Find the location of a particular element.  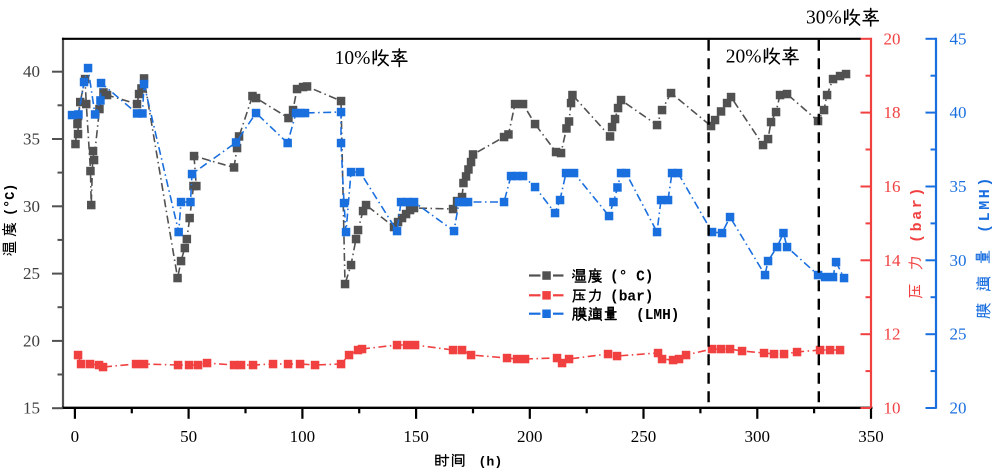

svg-text: (° C) is located at coordinates (632, 278).